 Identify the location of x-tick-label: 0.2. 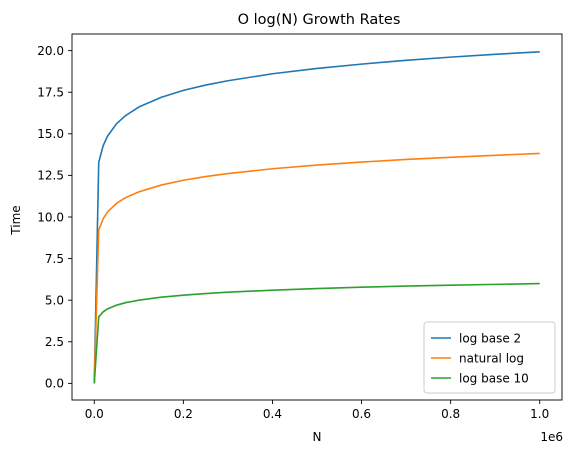
(183, 414).